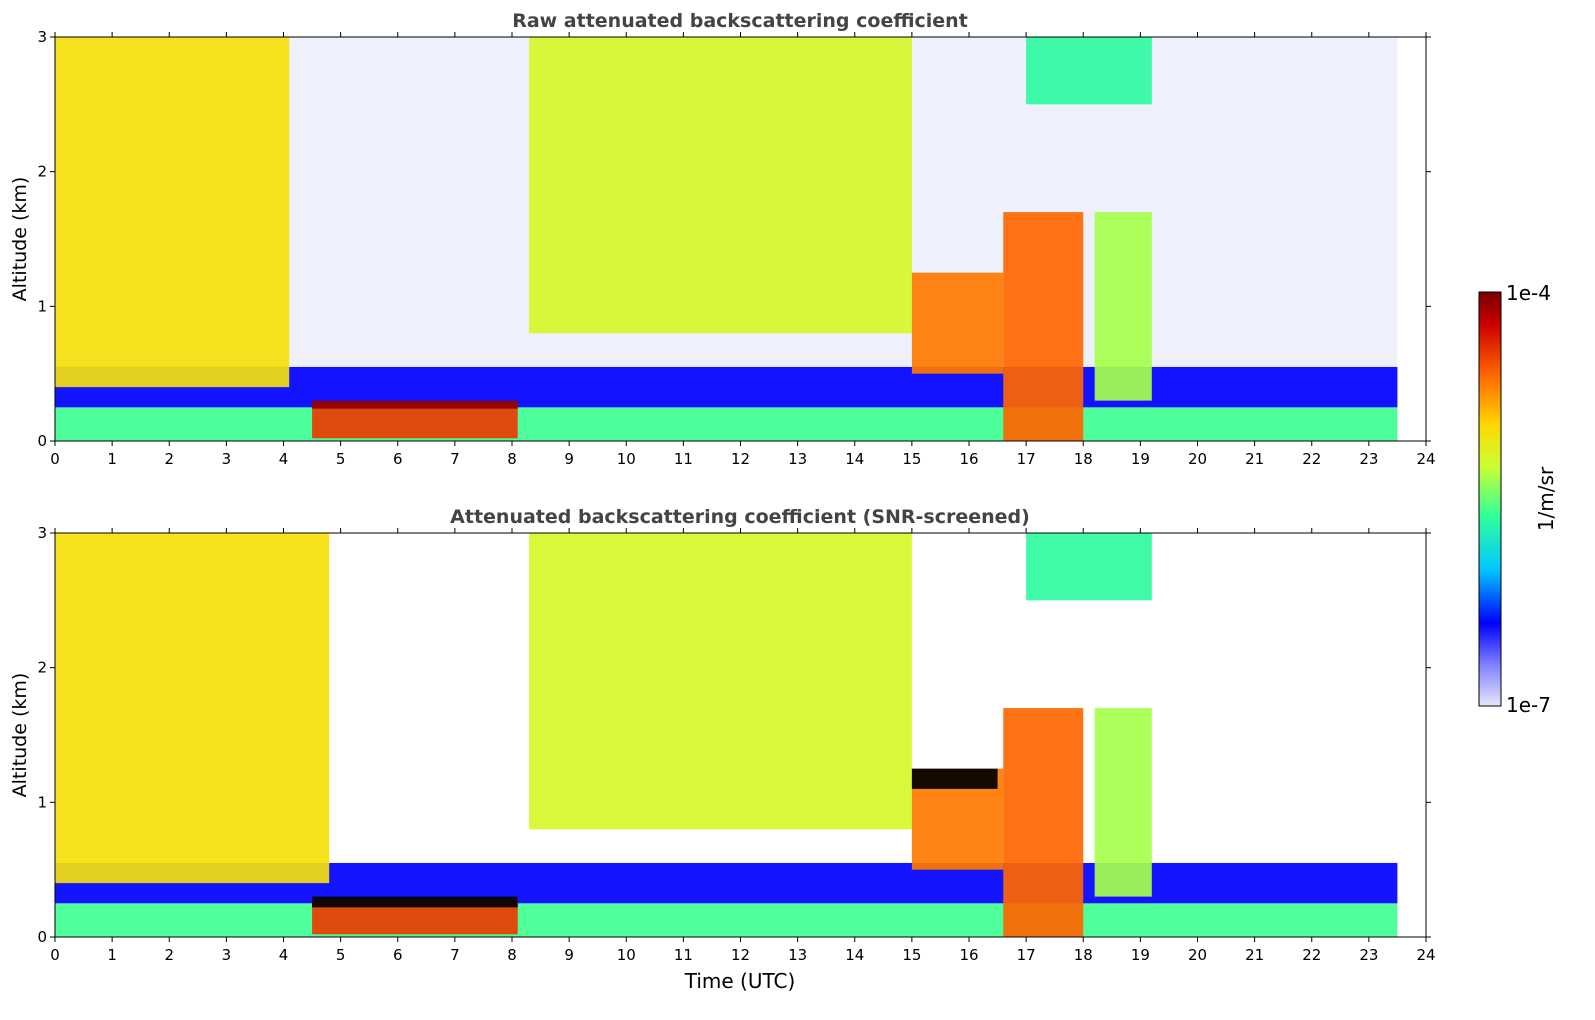  I want to click on colorbar-unit-label: 1/m/sr, so click(1546, 498).